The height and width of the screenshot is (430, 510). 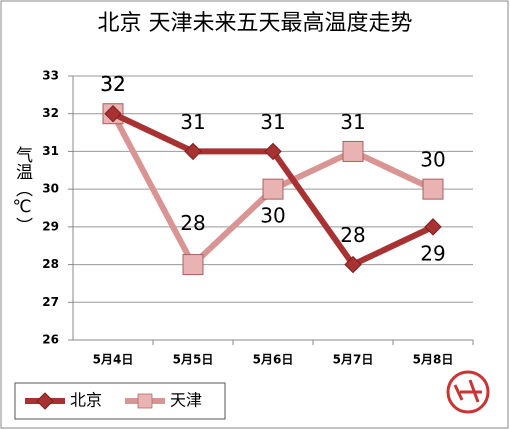 I want to click on y-tick-label: 30, so click(x=50, y=189).